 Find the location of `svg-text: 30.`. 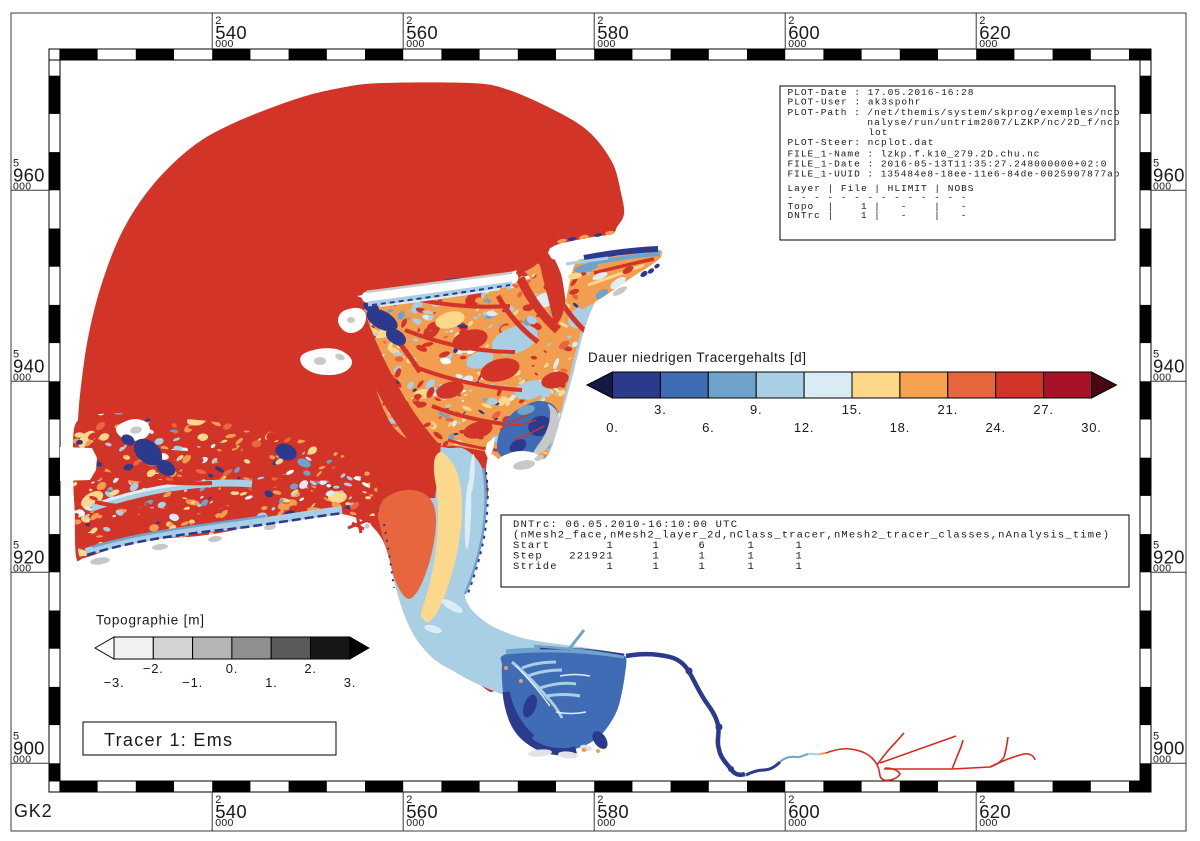

svg-text: 30. is located at coordinates (1091, 427).